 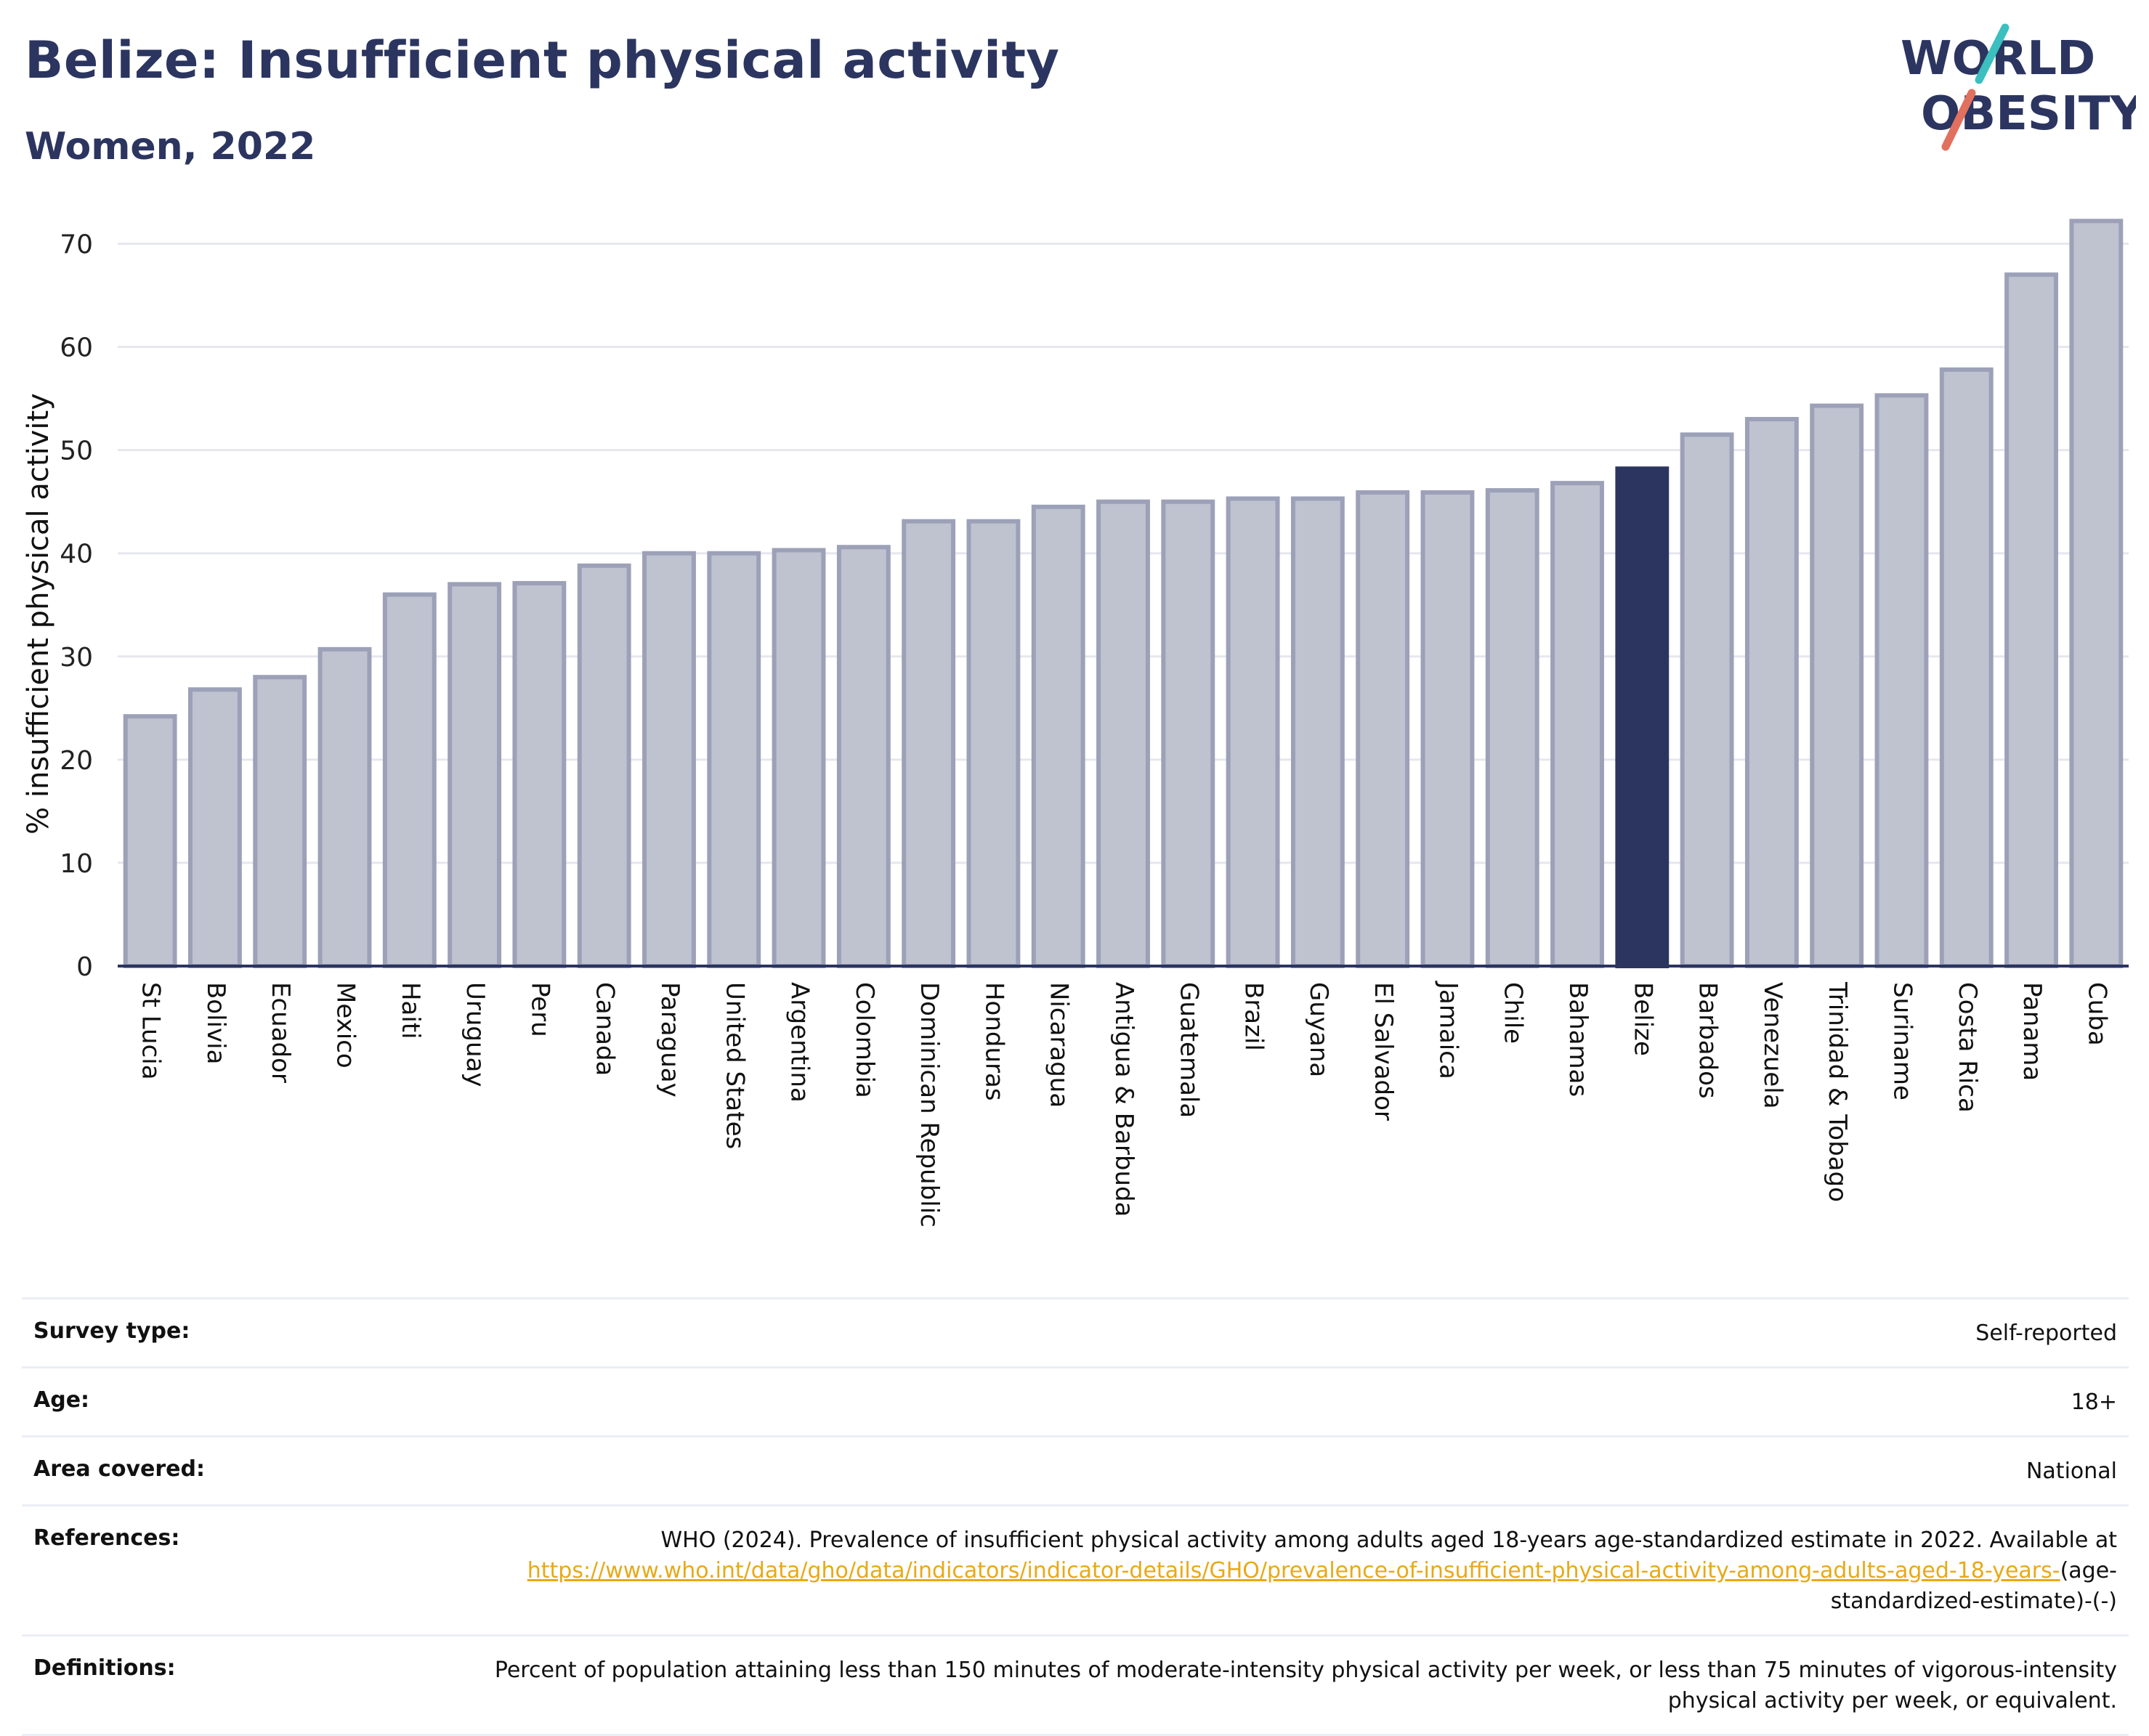 What do you see at coordinates (170, 147) in the screenshot?
I see `chart-subtitle: Women, 2022` at bounding box center [170, 147].